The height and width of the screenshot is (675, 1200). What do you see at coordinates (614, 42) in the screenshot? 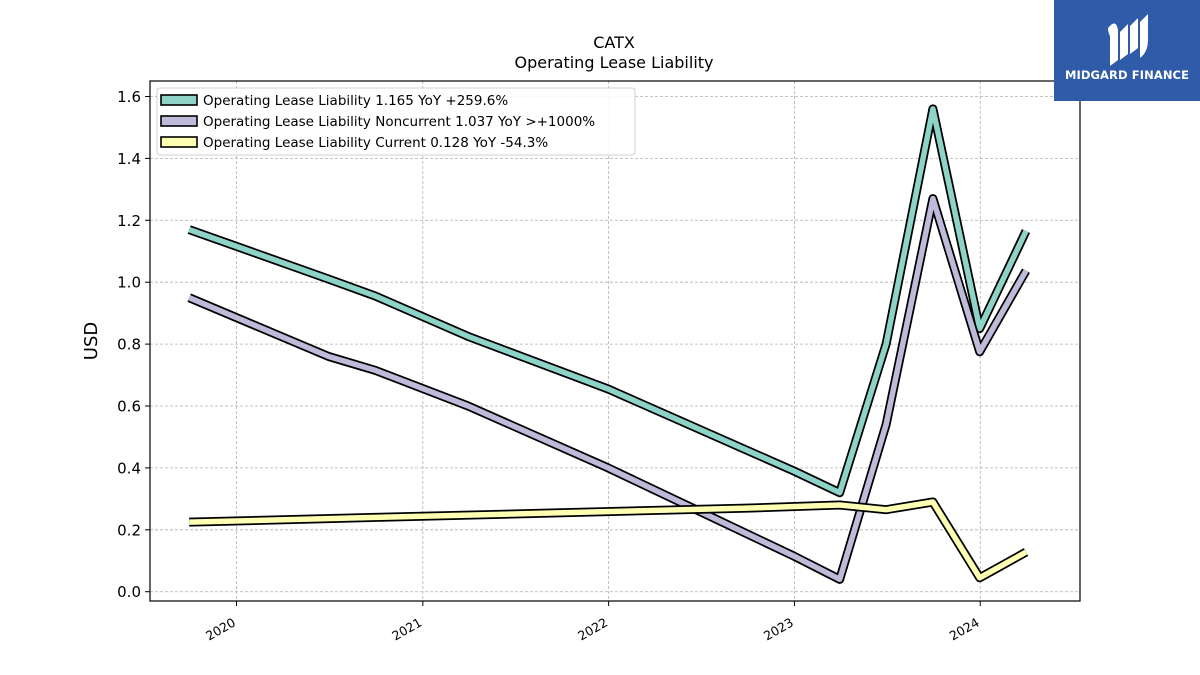
I see `chart-title: CATX` at bounding box center [614, 42].